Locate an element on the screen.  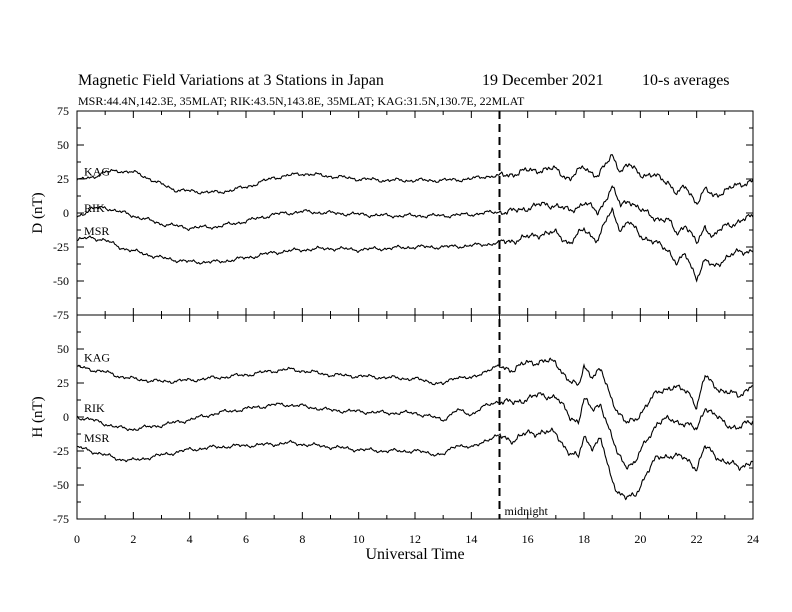
h-component-y-tick-label: -25 is located at coordinates (61, 451).